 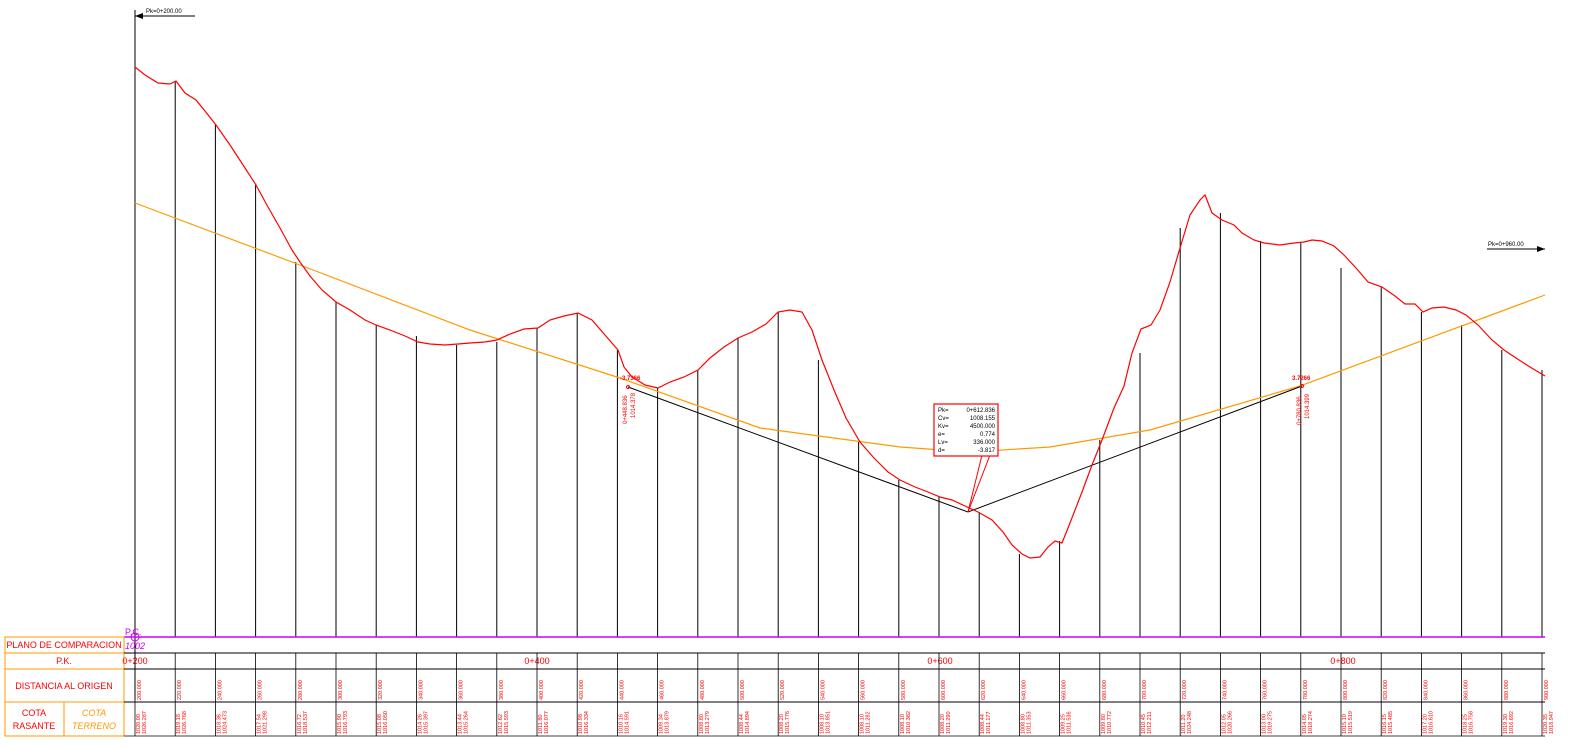 I want to click on station-distance: 900.000, so click(x=1547, y=690).